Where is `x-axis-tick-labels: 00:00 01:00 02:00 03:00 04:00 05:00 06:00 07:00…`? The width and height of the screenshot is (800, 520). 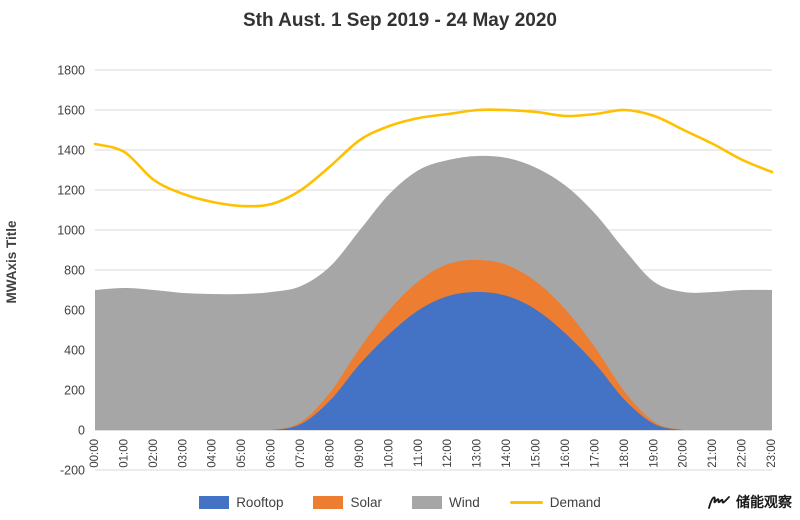
x-axis-tick-labels: 00:00 01:00 02:00 03:00 04:00 05:00 06:00 07:00… is located at coordinates (433, 453).